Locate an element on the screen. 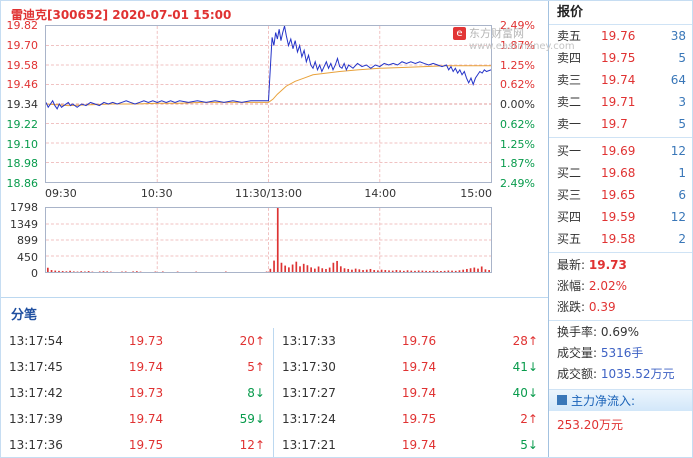  stat-label: 成交额: is located at coordinates (577, 374).